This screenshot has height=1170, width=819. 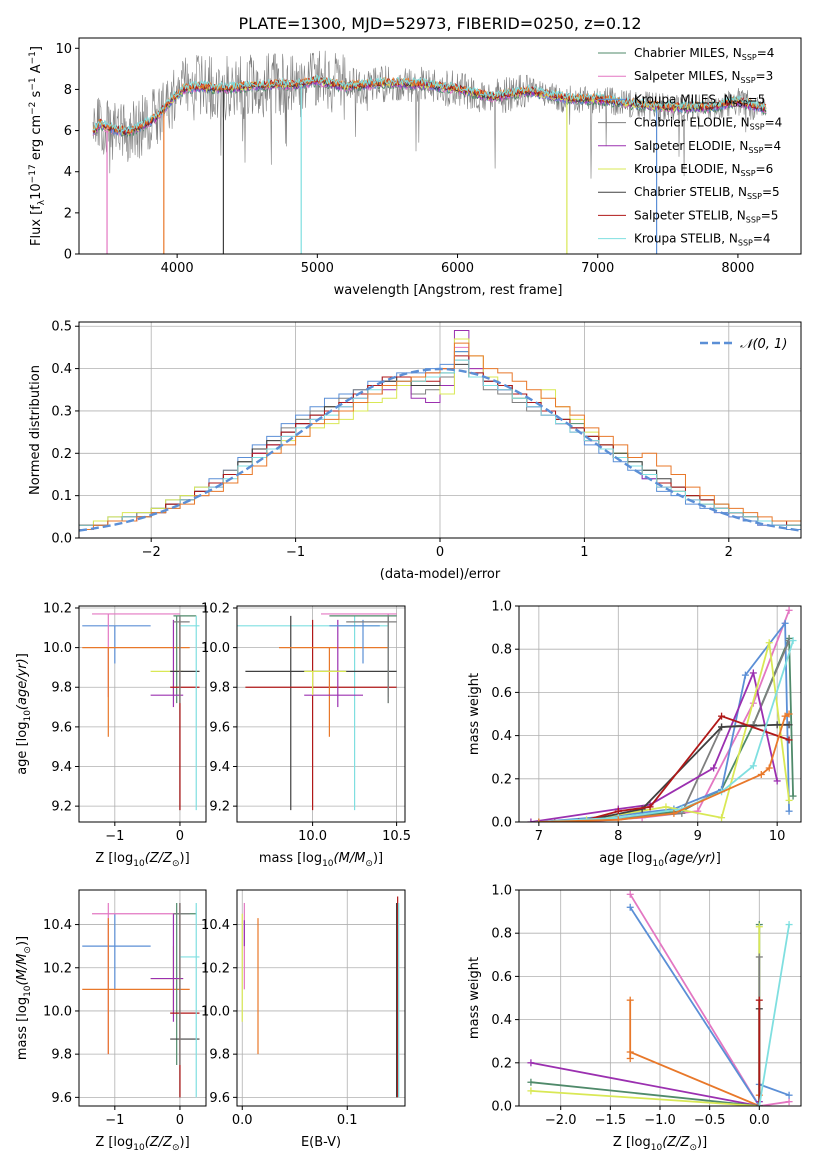 I want to click on x-axis-label-part: (M/M, so click(x=350, y=858).